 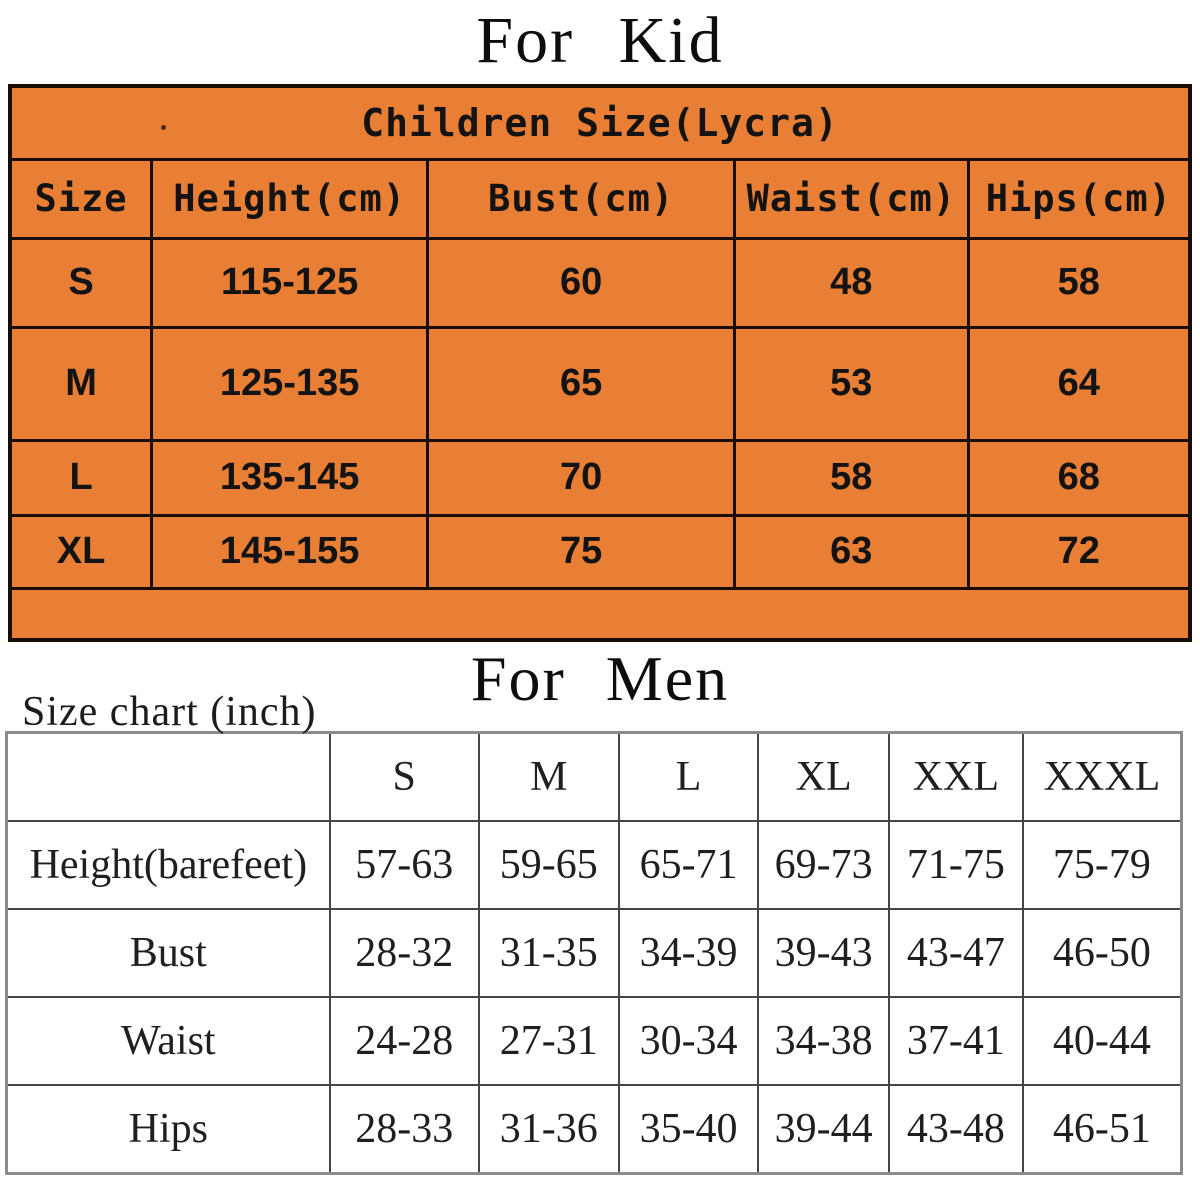 I want to click on men-cell-xl: 34-38, so click(x=823, y=1041).